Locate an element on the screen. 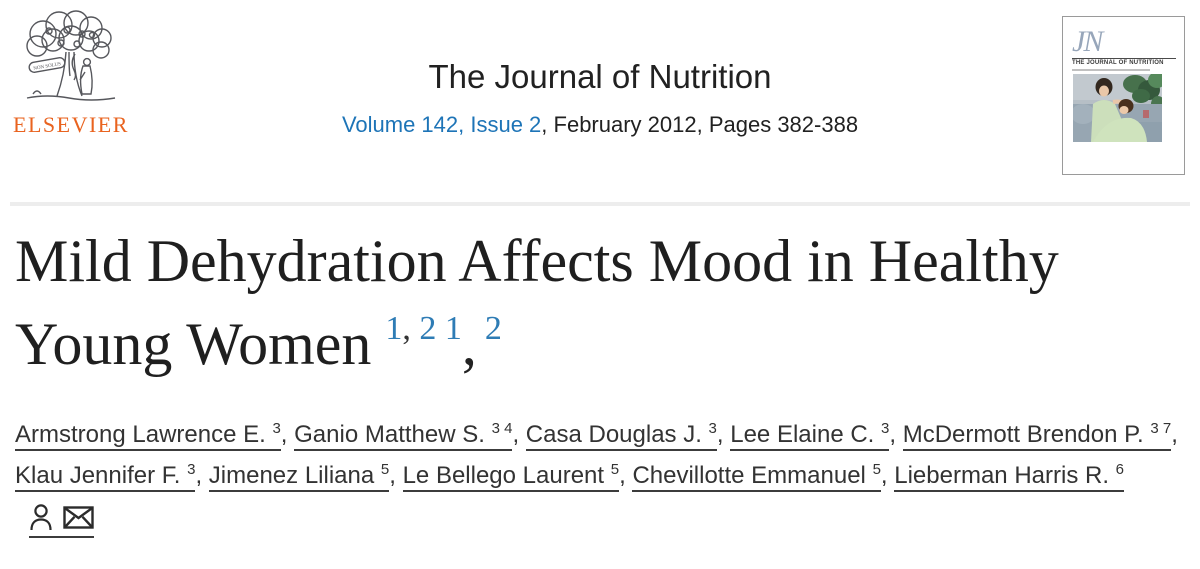 This screenshot has width=1200, height=569. author-link-mcdermott: McDermott Brendon P. 3 7 is located at coordinates (1037, 435).